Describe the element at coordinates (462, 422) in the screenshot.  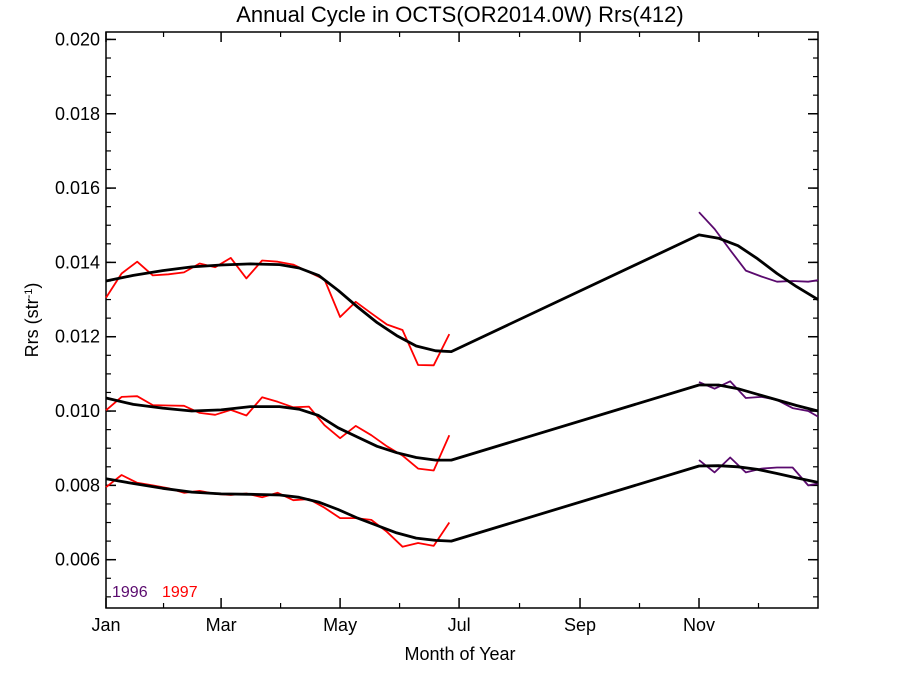
I see `fit-middle-curve` at that location.